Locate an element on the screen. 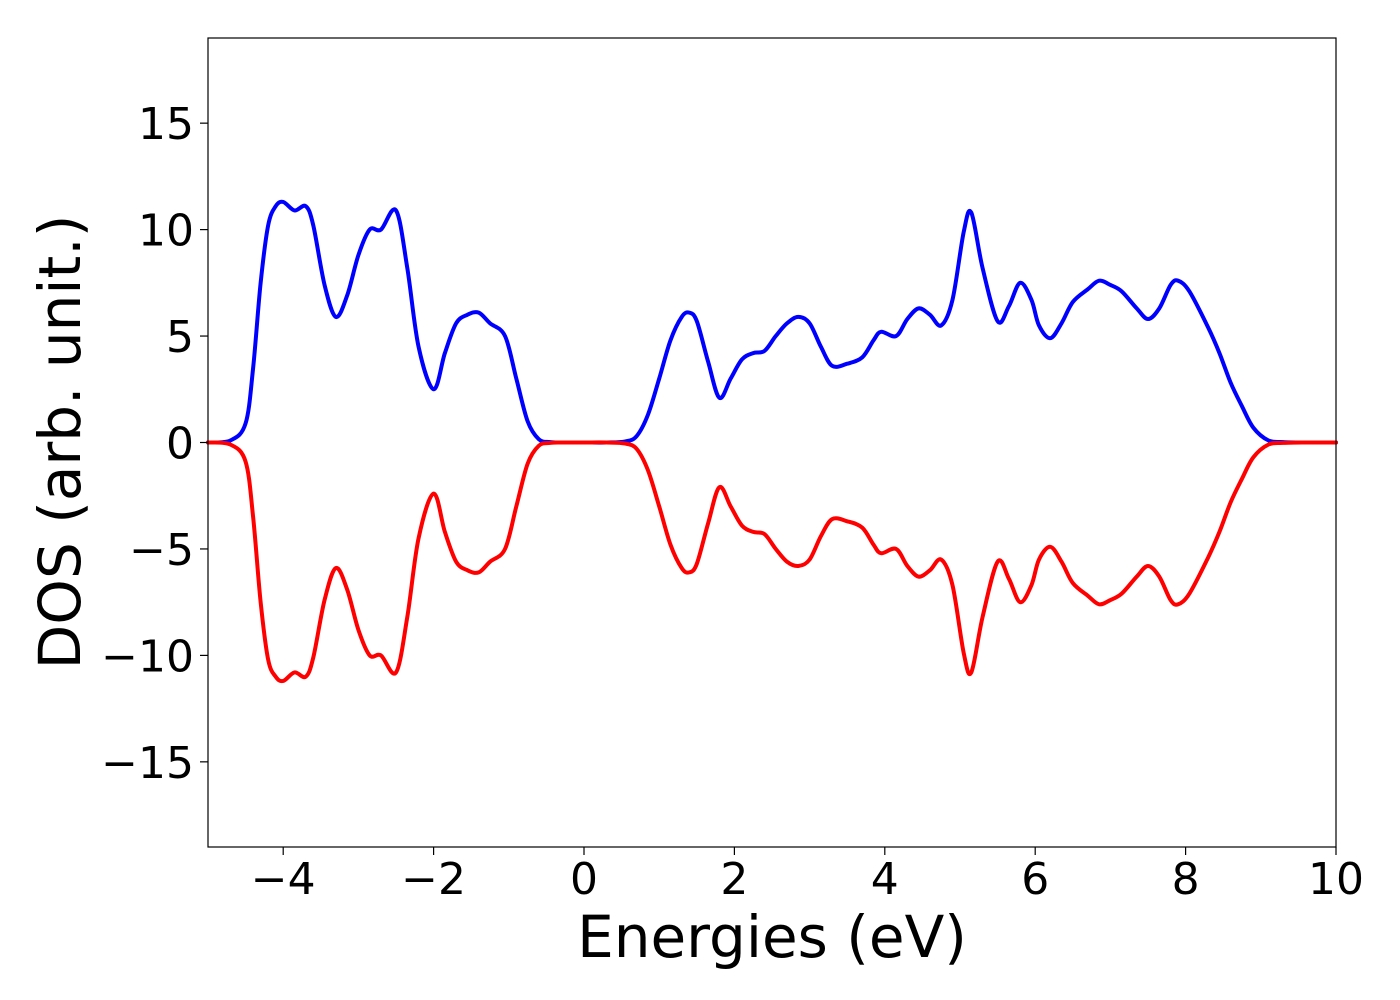 The height and width of the screenshot is (1000, 1400). x-tick-label: 10 is located at coordinates (1336, 879).